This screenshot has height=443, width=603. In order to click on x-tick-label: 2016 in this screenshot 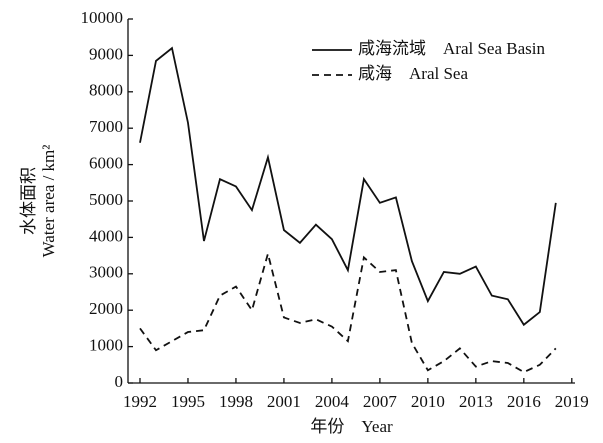, I will do `click(524, 401)`.